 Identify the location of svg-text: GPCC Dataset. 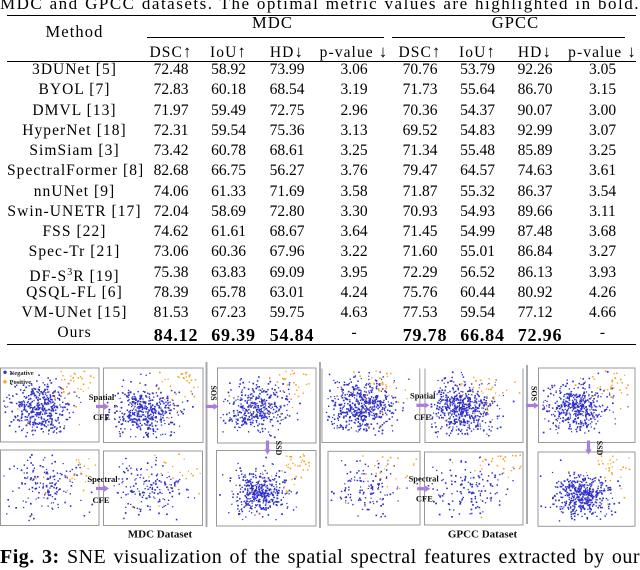
(483, 535).